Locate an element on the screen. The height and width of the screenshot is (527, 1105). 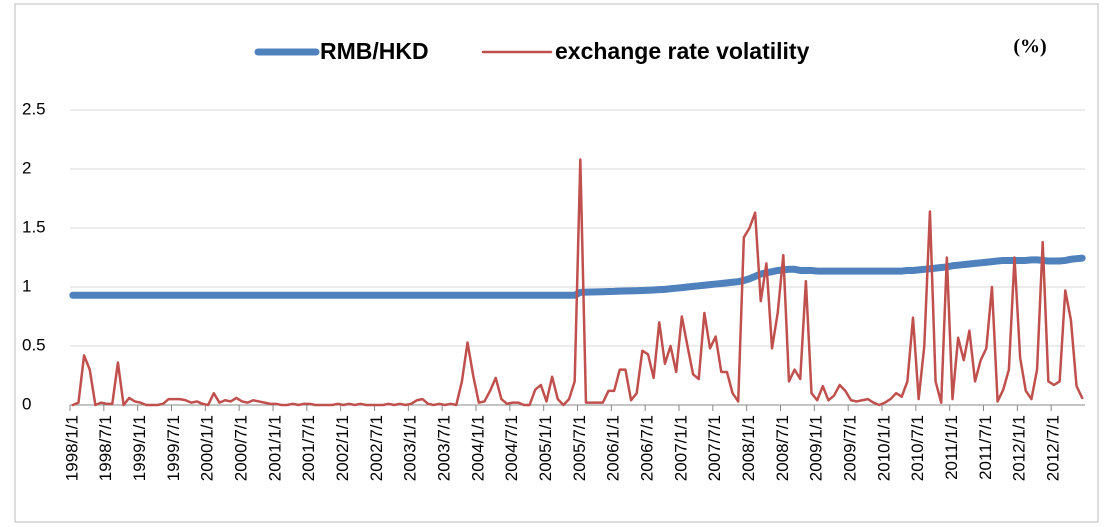
x-tick-label: 2011/1/1 is located at coordinates (951, 447).